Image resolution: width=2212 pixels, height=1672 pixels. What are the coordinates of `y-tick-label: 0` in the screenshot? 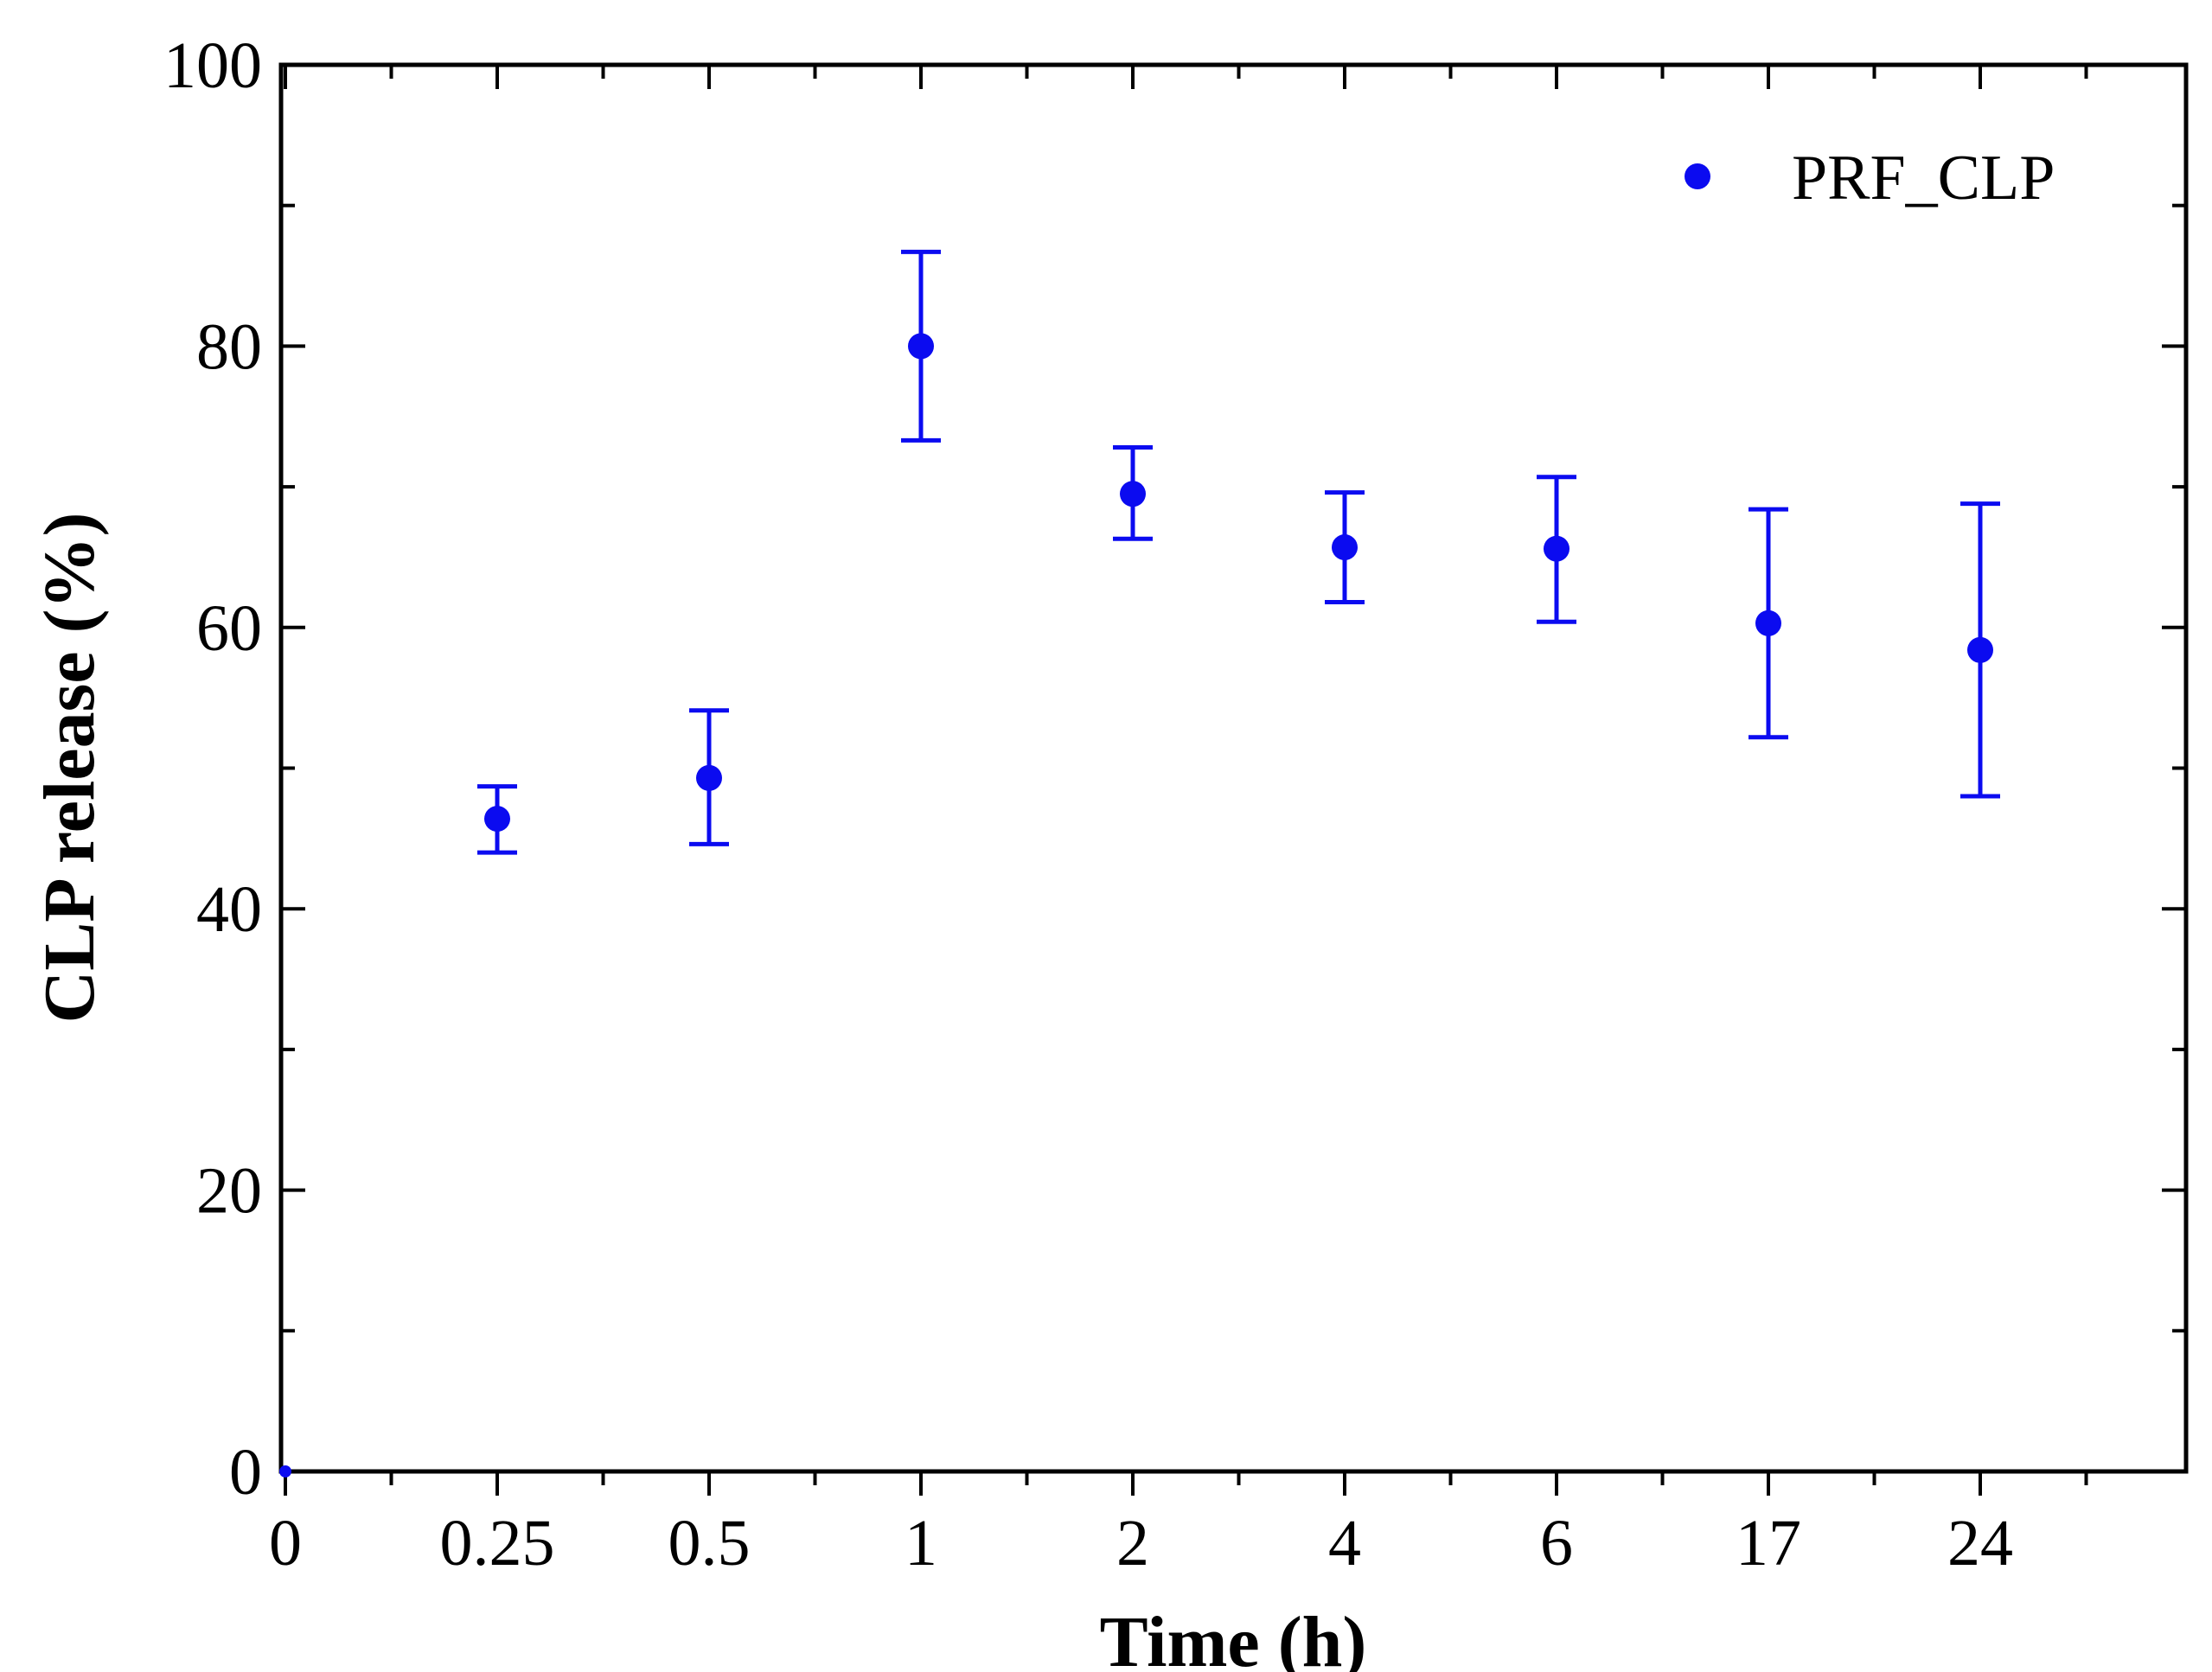 It's located at (245, 1473).